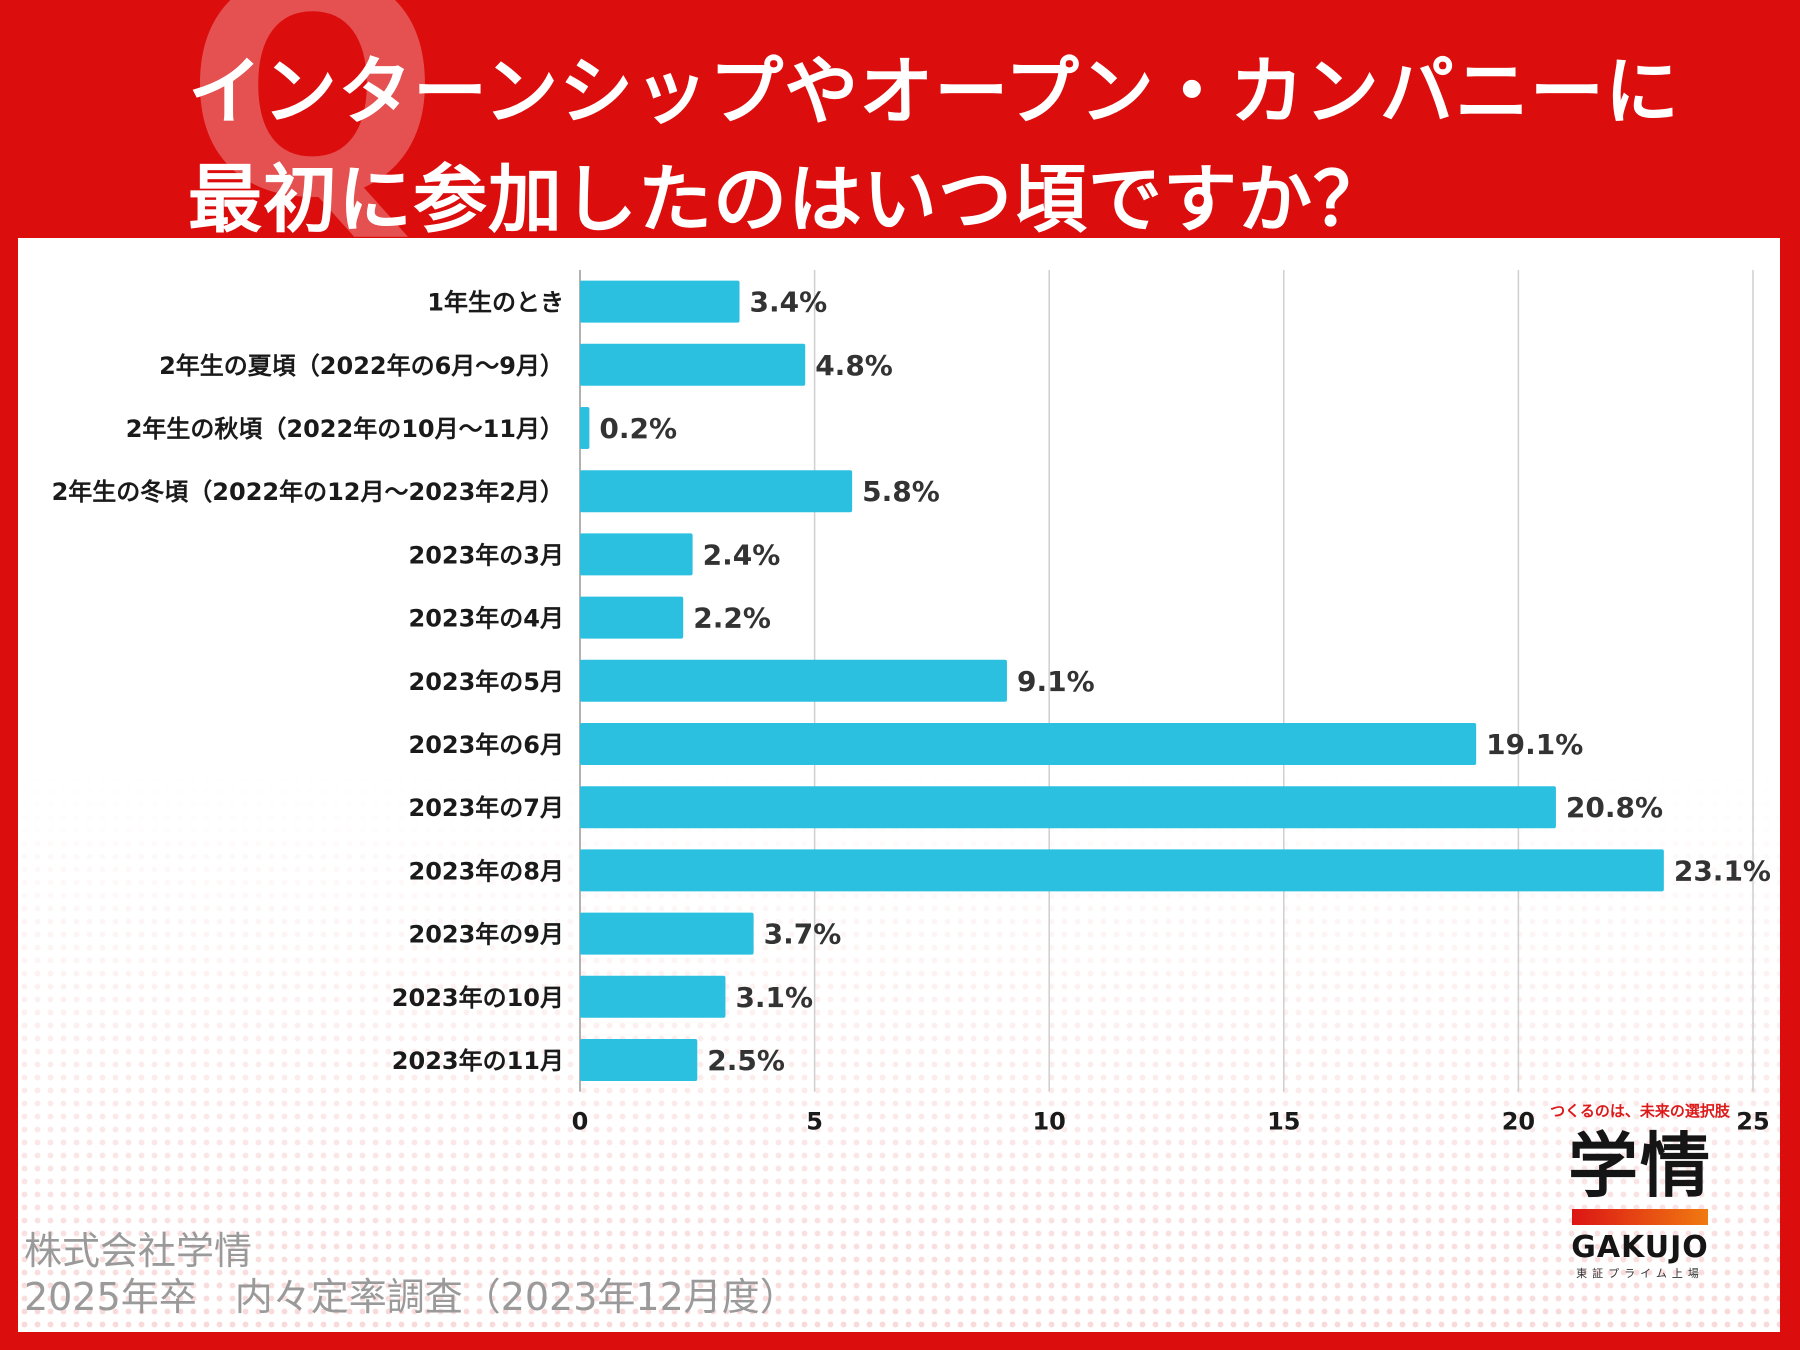 This screenshot has width=1800, height=1350. I want to click on gakujo-logo: つくるのは、未来の選択肢 学情 GAKUJO 東証プライム上場, so click(1640, 1190).